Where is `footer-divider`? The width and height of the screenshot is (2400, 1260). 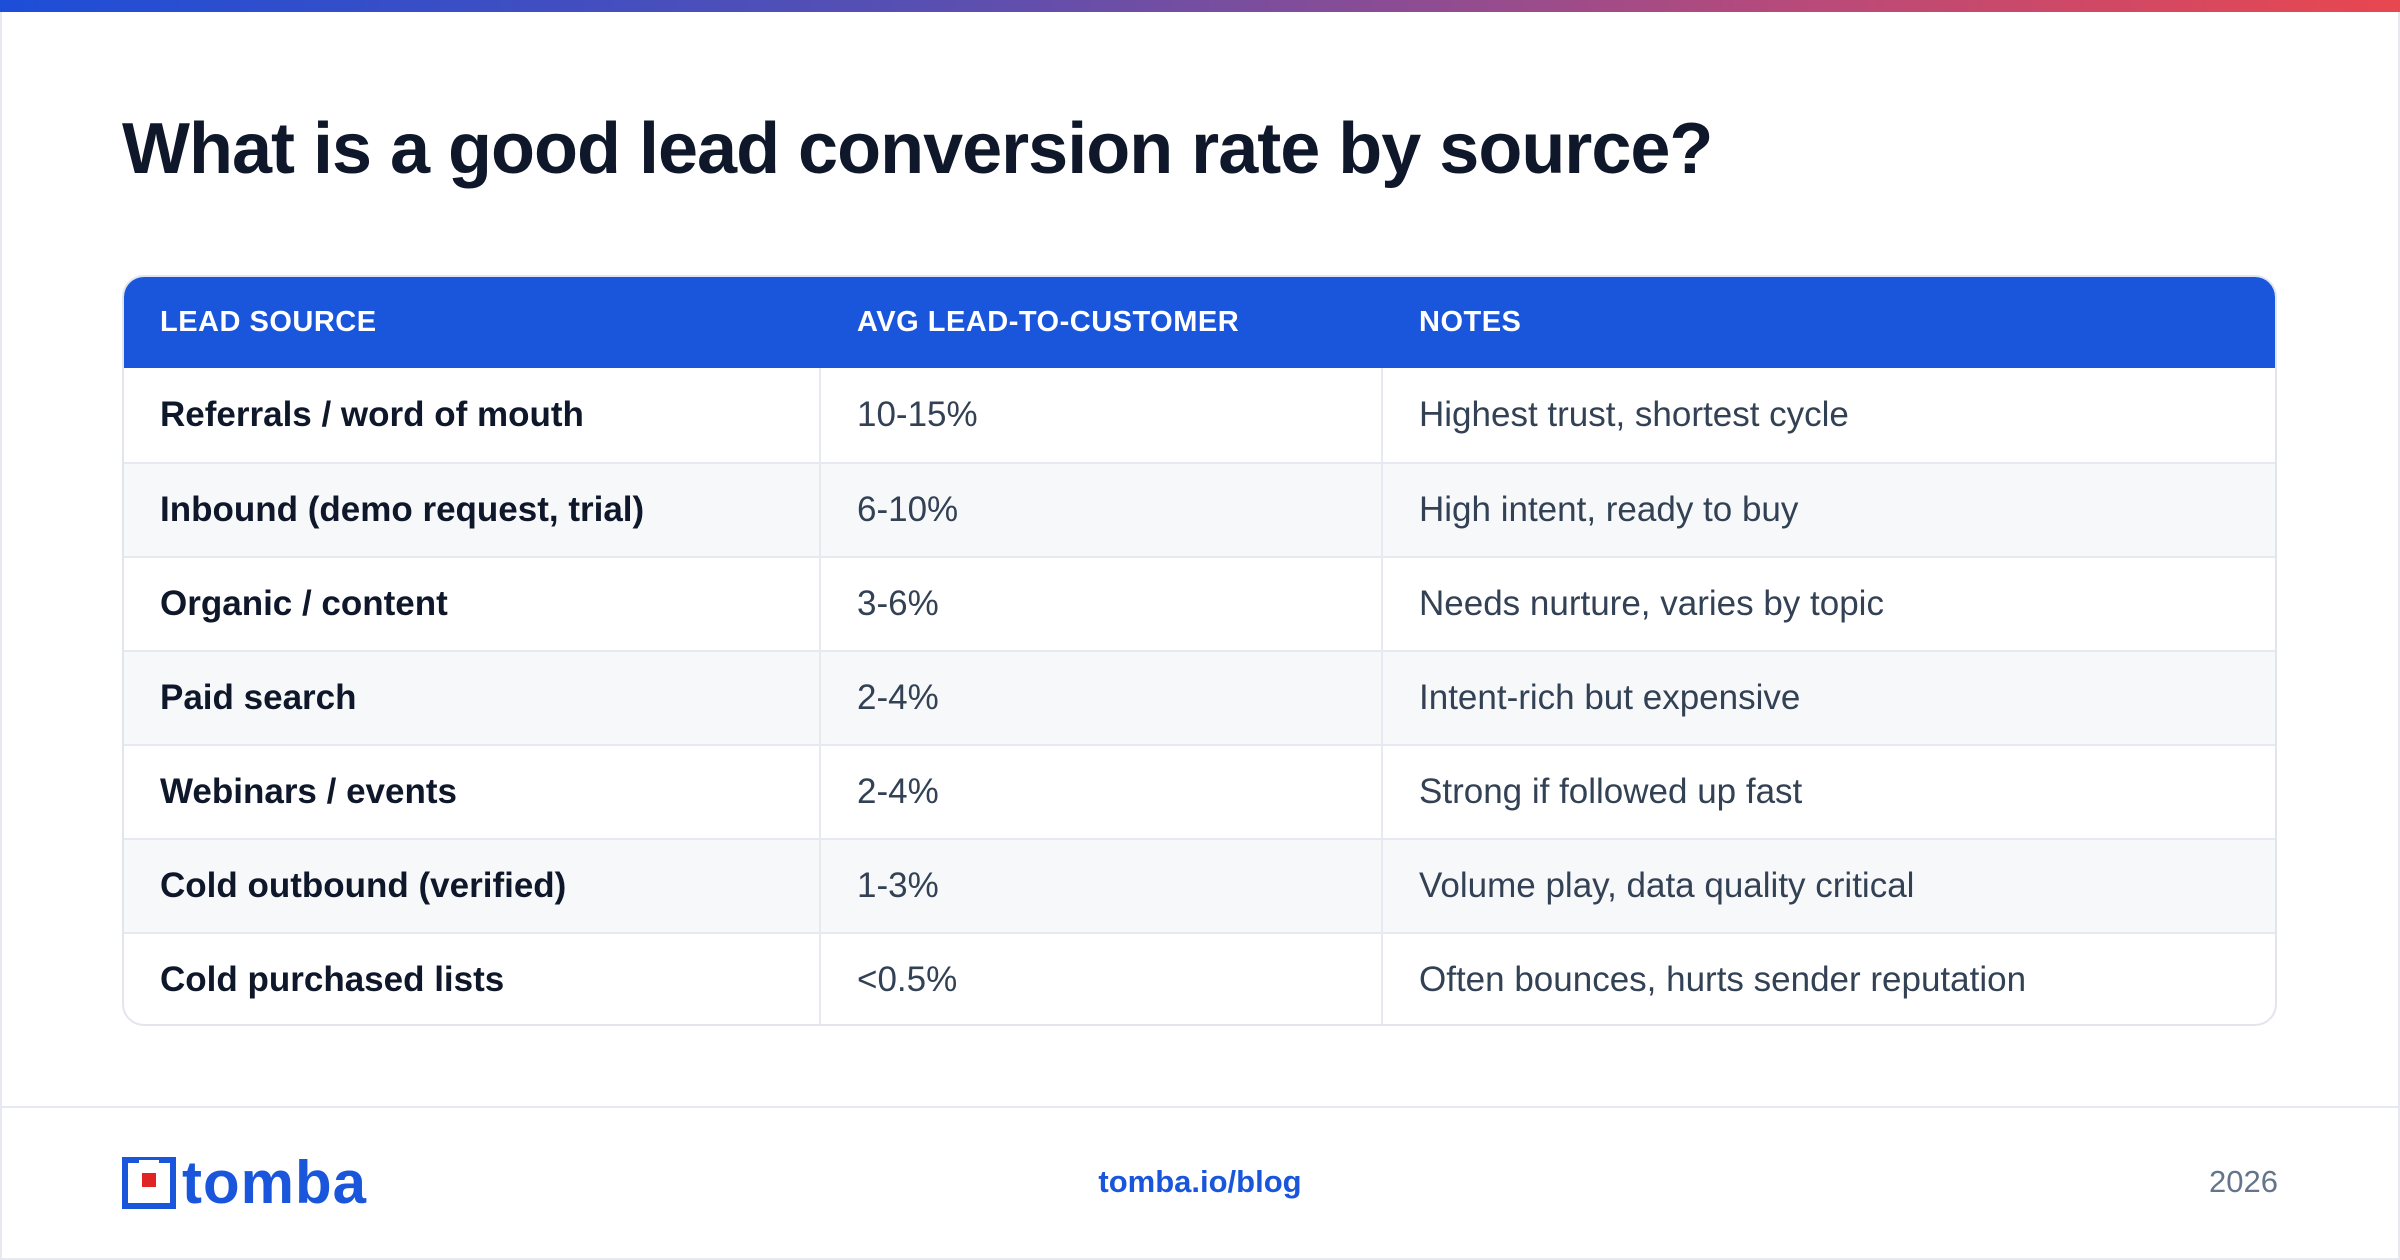
footer-divider is located at coordinates (1200, 1107).